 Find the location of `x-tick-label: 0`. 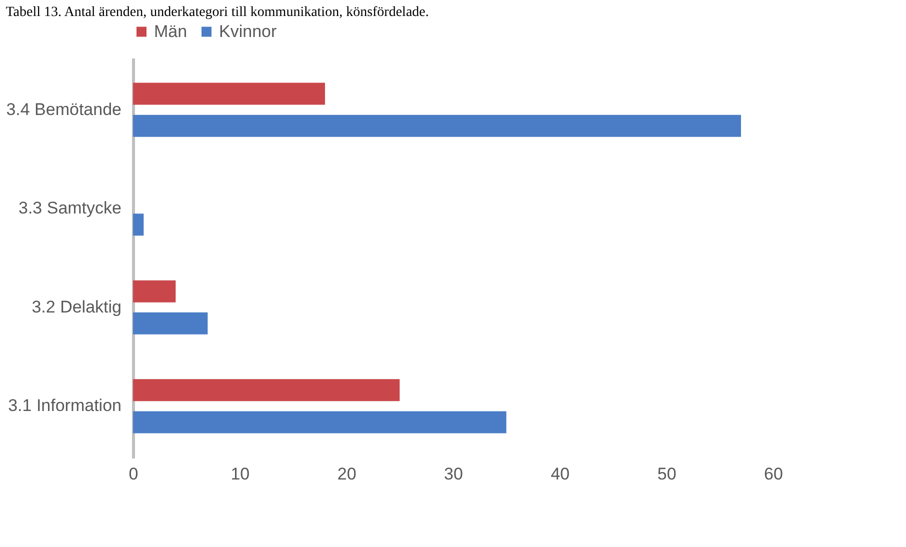

x-tick-label: 0 is located at coordinates (133, 474).